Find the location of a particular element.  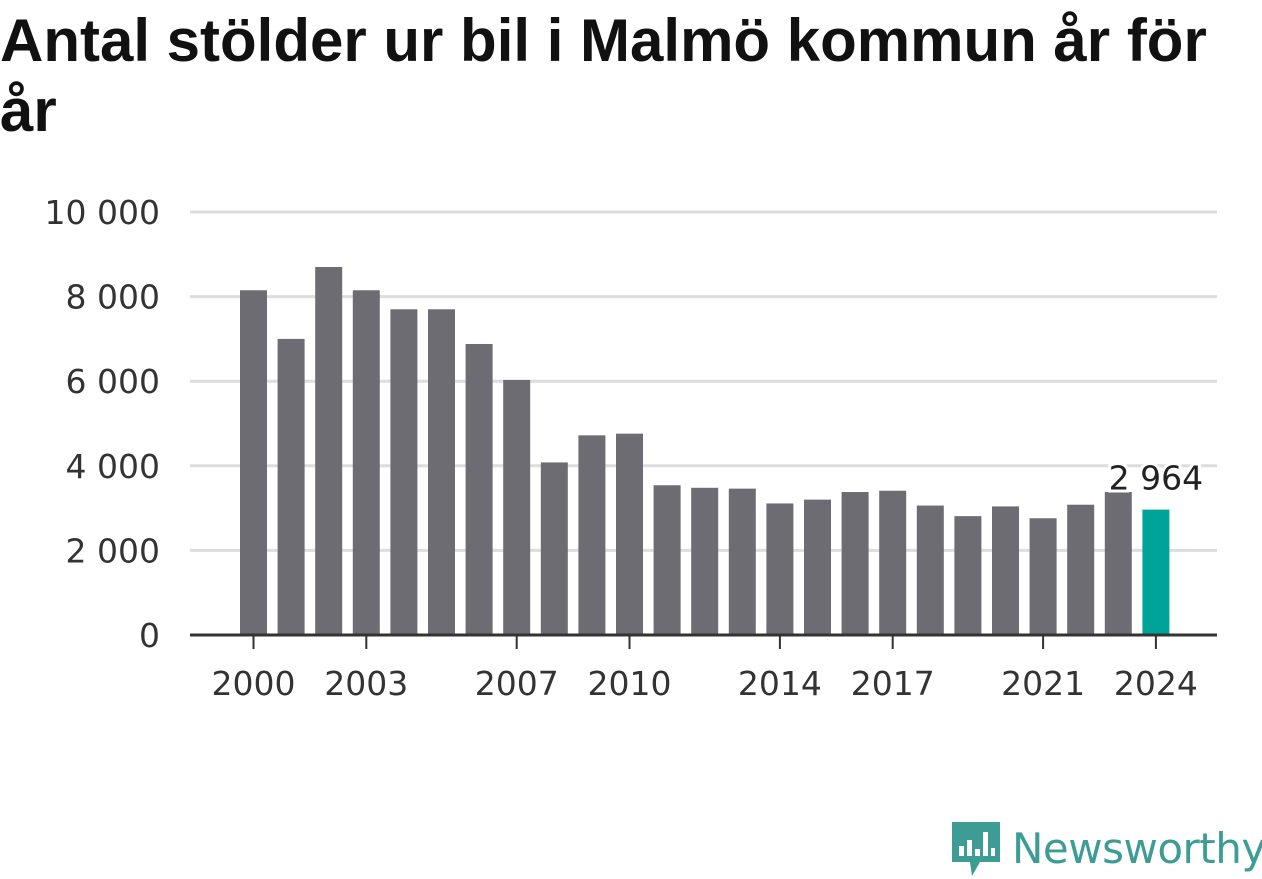

x-tick-label: 2003 is located at coordinates (366, 683).